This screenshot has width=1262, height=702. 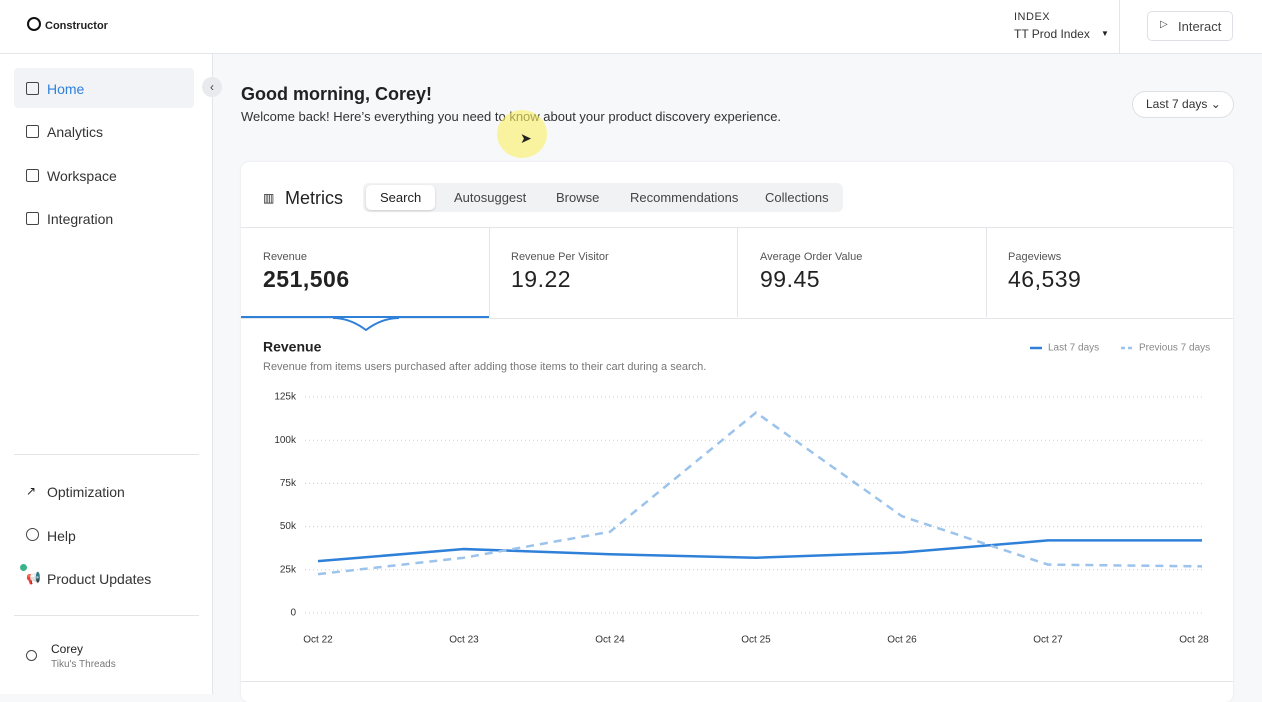 I want to click on metrics-title: Metrics, so click(x=314, y=198).